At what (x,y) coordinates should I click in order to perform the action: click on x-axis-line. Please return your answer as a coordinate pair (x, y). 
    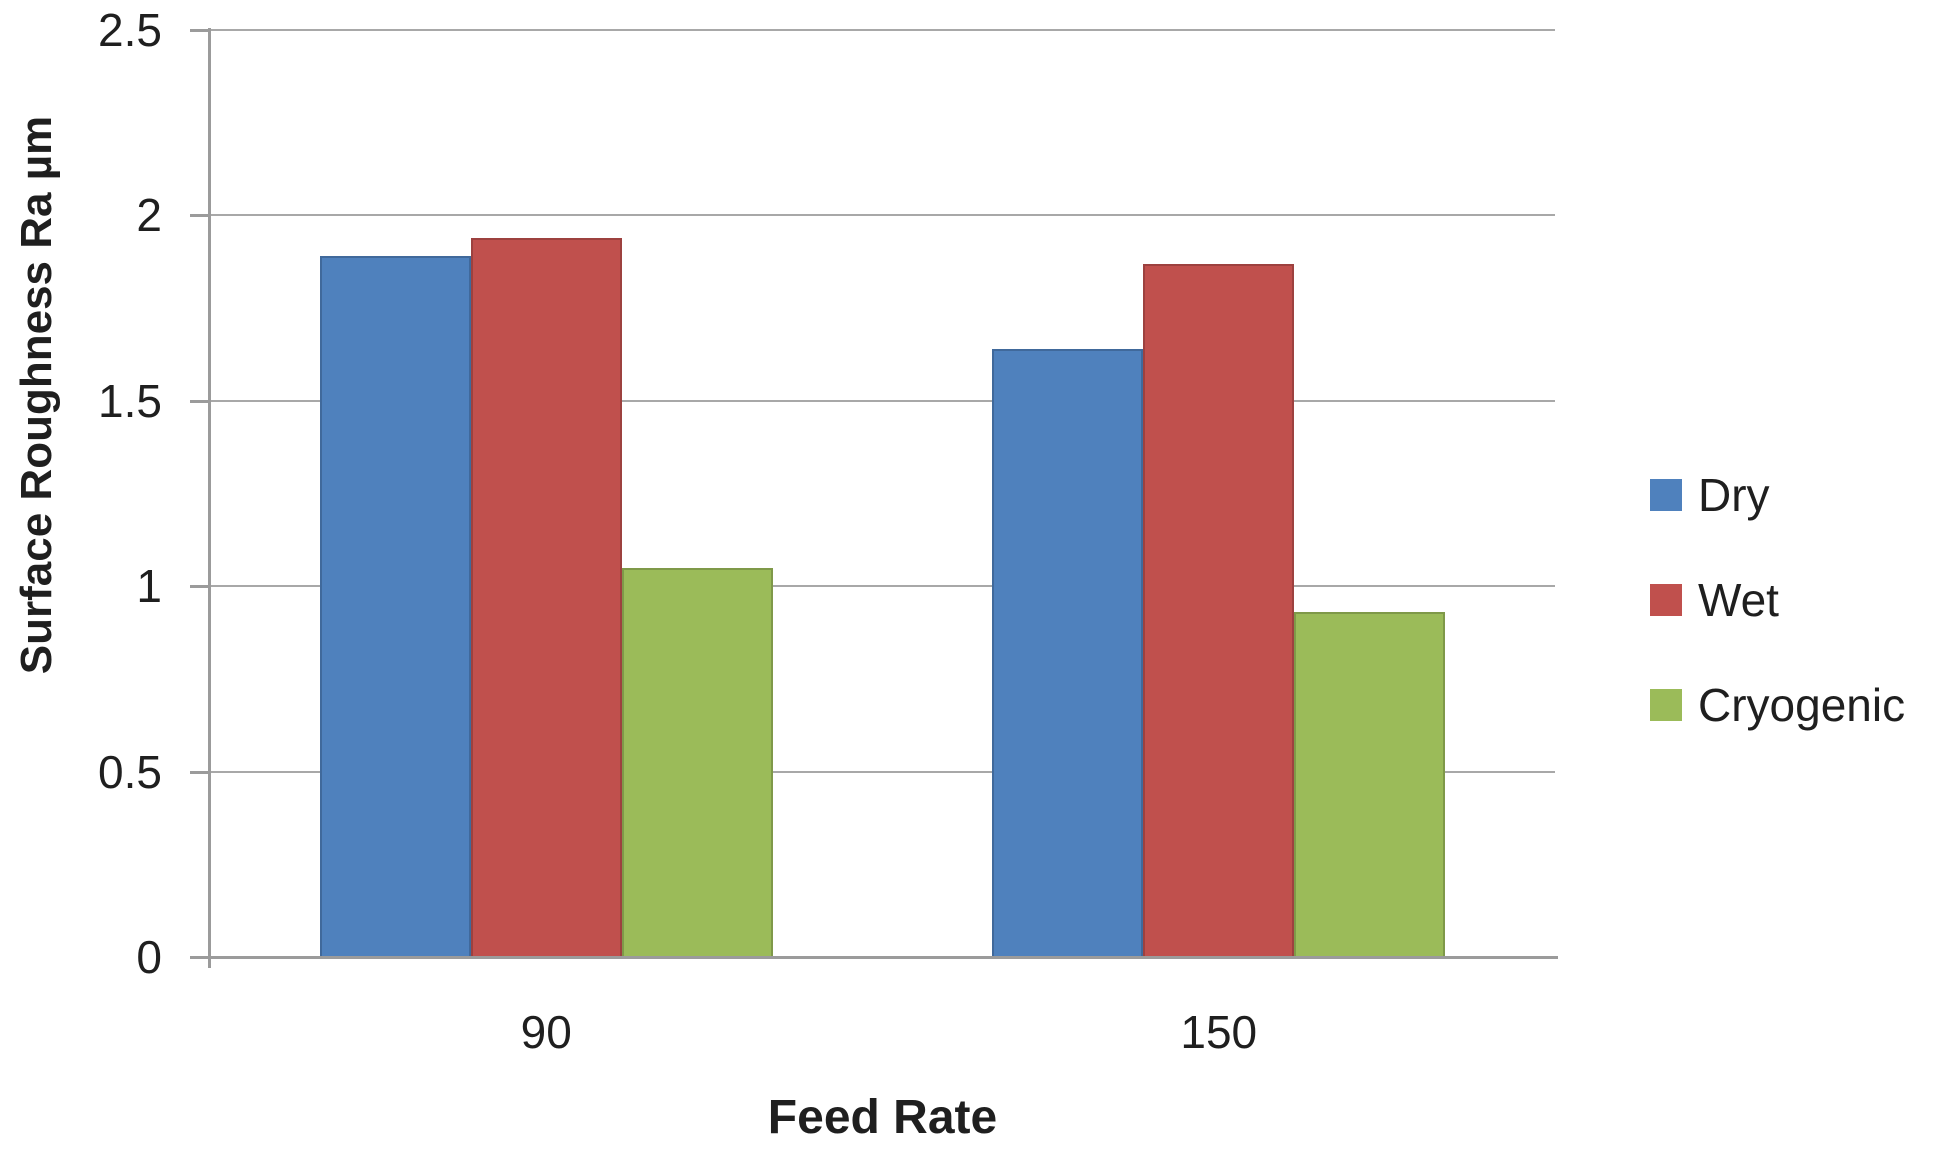
    Looking at the image, I should click on (883, 957).